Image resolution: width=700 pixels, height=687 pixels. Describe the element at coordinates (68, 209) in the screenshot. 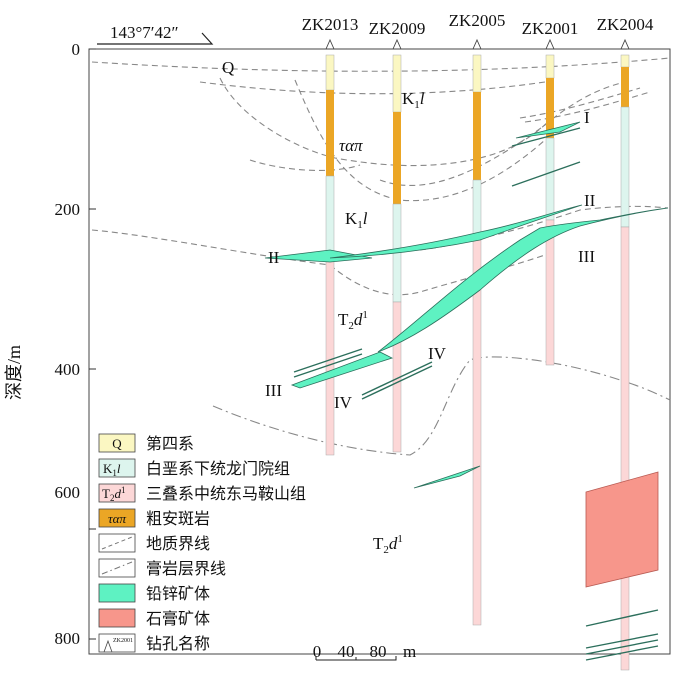

I see `y-tick-label: 200` at that location.